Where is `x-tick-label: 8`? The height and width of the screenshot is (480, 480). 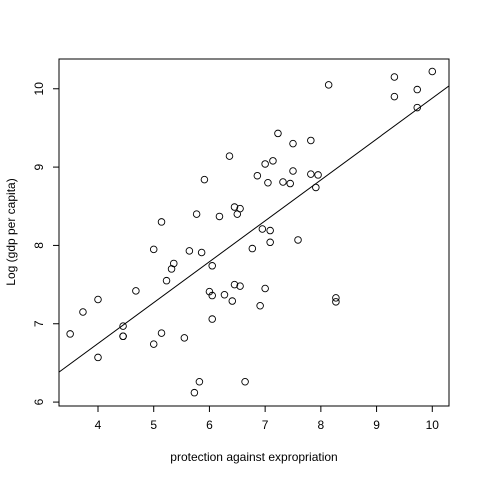
x-tick-label: 8 is located at coordinates (321, 425).